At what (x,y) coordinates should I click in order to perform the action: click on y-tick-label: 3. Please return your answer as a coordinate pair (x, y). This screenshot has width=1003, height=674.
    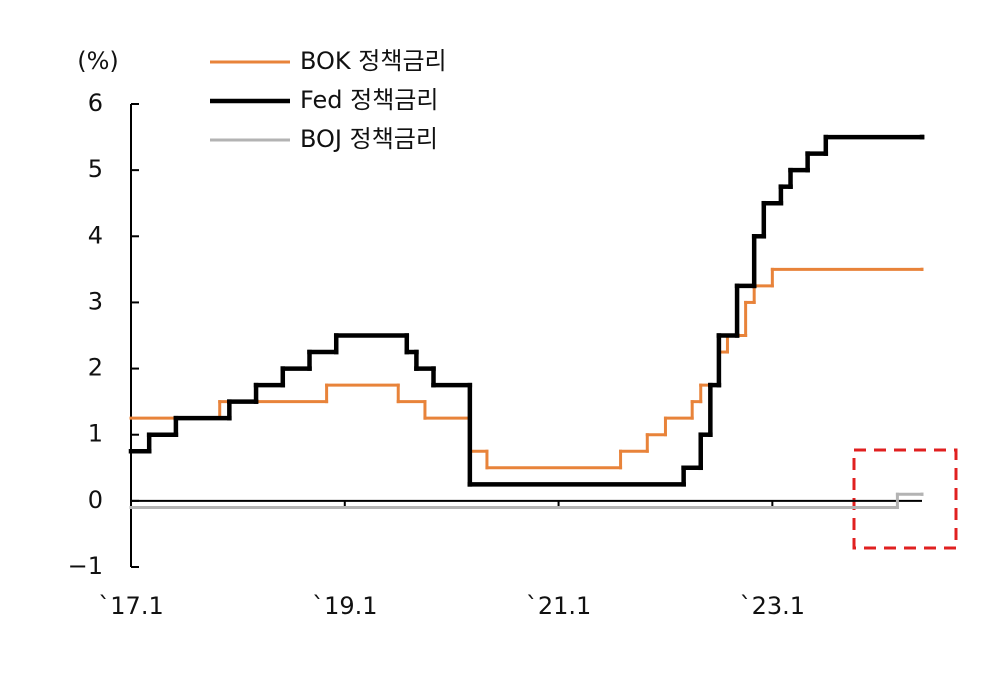
    Looking at the image, I should click on (95, 301).